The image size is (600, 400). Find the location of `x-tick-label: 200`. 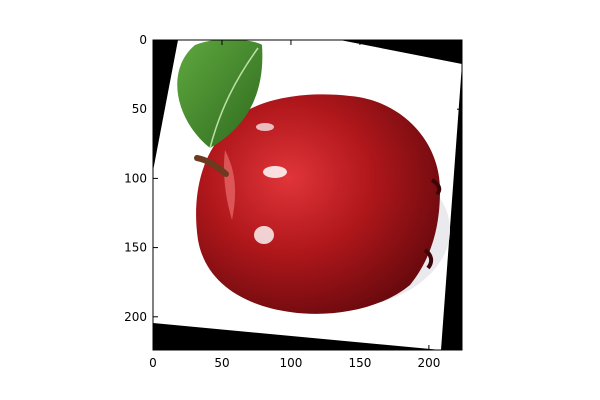

x-tick-label: 200 is located at coordinates (428, 363).